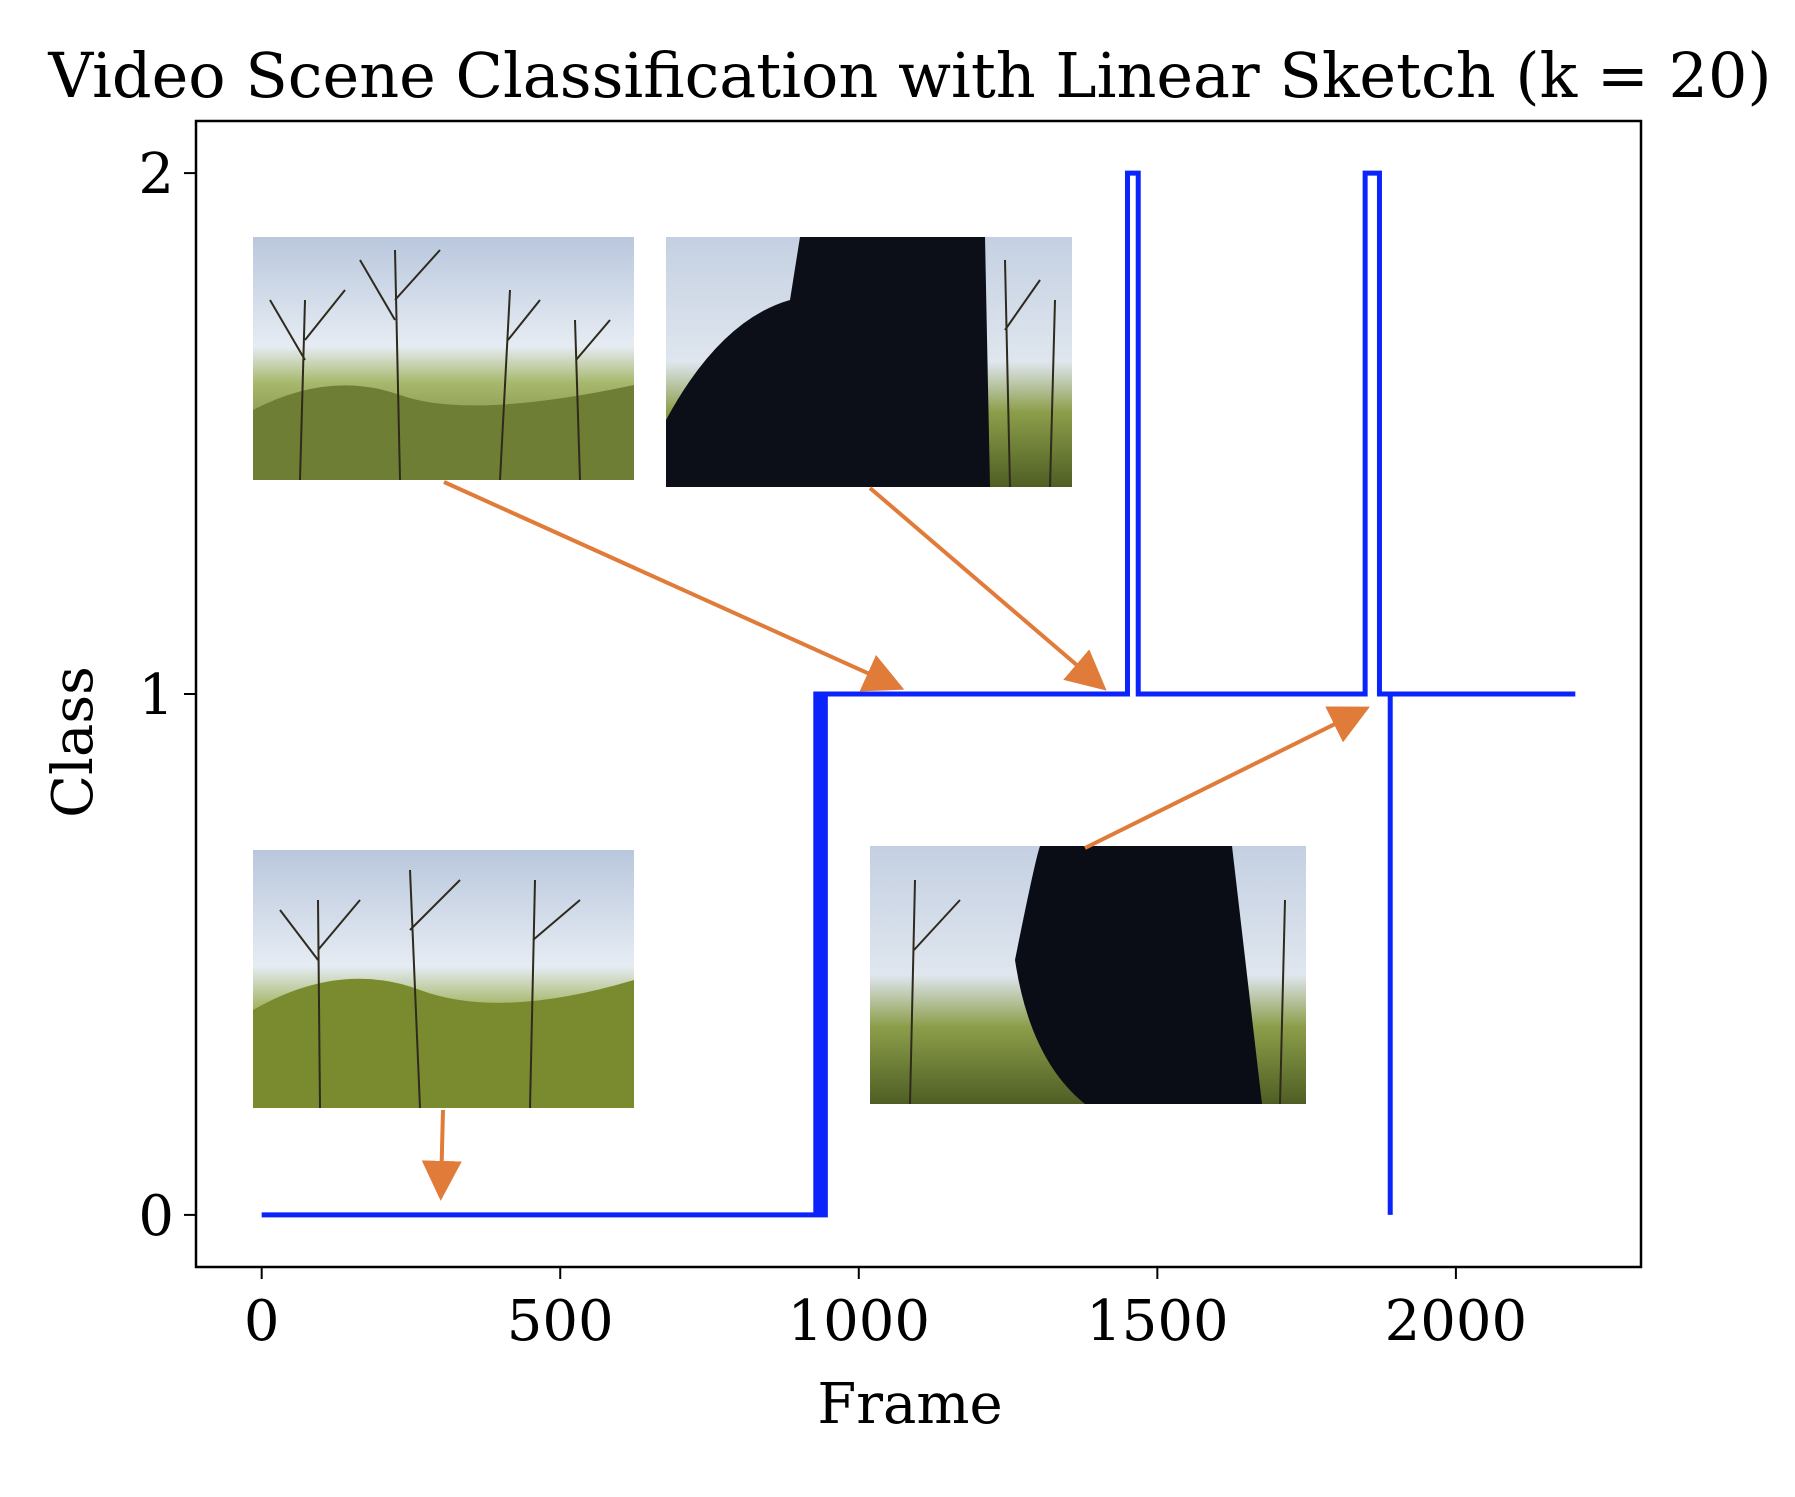 The image size is (1795, 1497). Describe the element at coordinates (156, 695) in the screenshot. I see `y-tick-label-1: 1` at that location.